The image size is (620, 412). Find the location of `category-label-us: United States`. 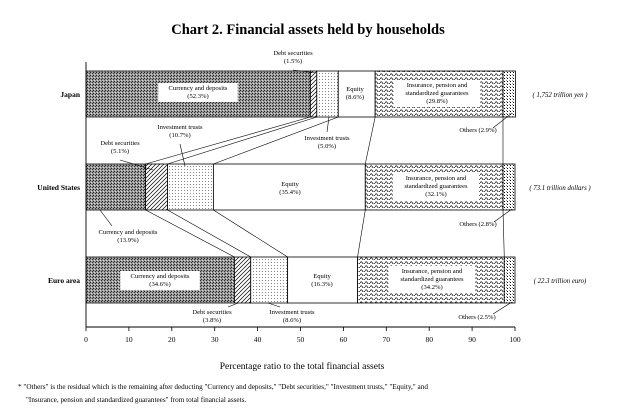

category-label-us: United States is located at coordinates (58, 187).